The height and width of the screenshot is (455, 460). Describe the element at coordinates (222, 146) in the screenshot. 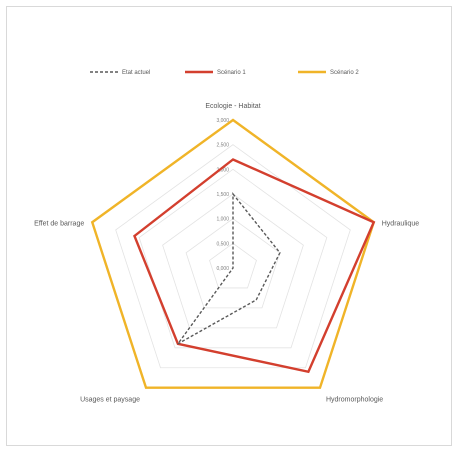

I see `tick-label: 2,500` at that location.